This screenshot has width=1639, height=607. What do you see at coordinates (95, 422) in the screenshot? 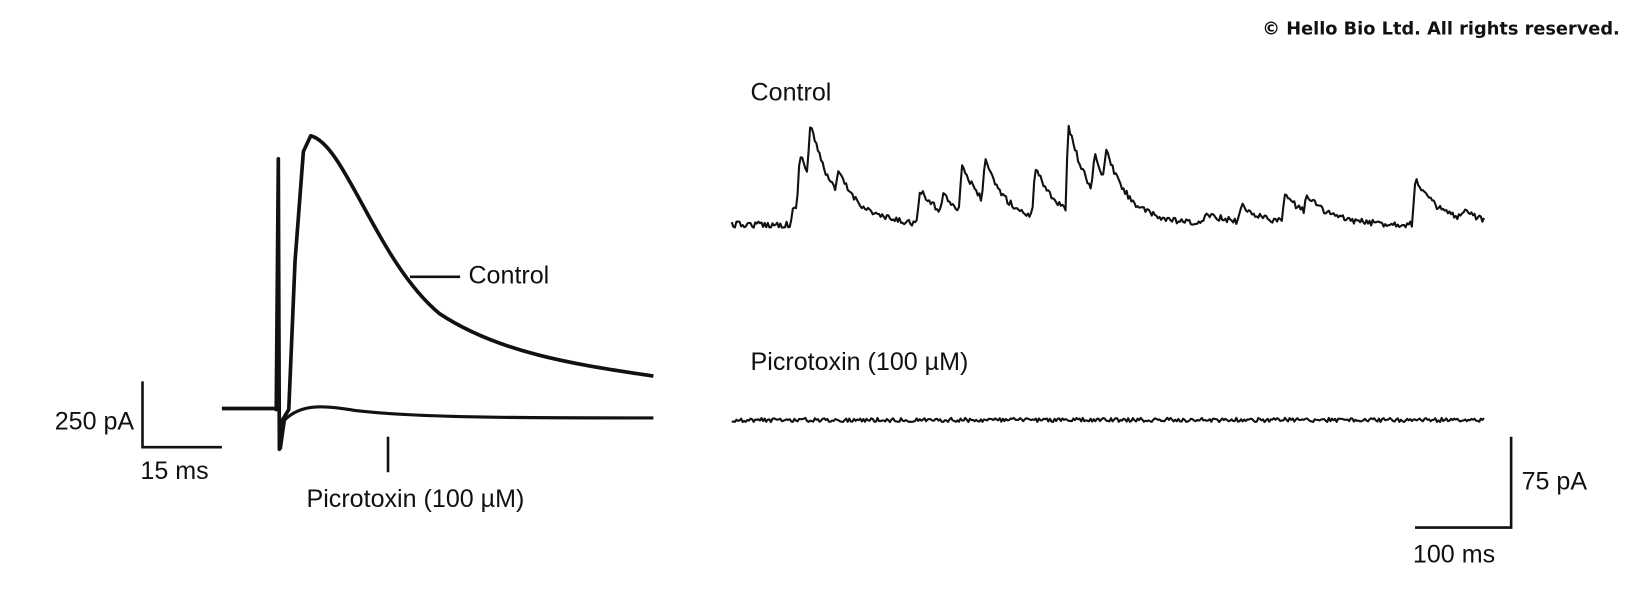
I see `scale-y-label: 250 pA` at bounding box center [95, 422].